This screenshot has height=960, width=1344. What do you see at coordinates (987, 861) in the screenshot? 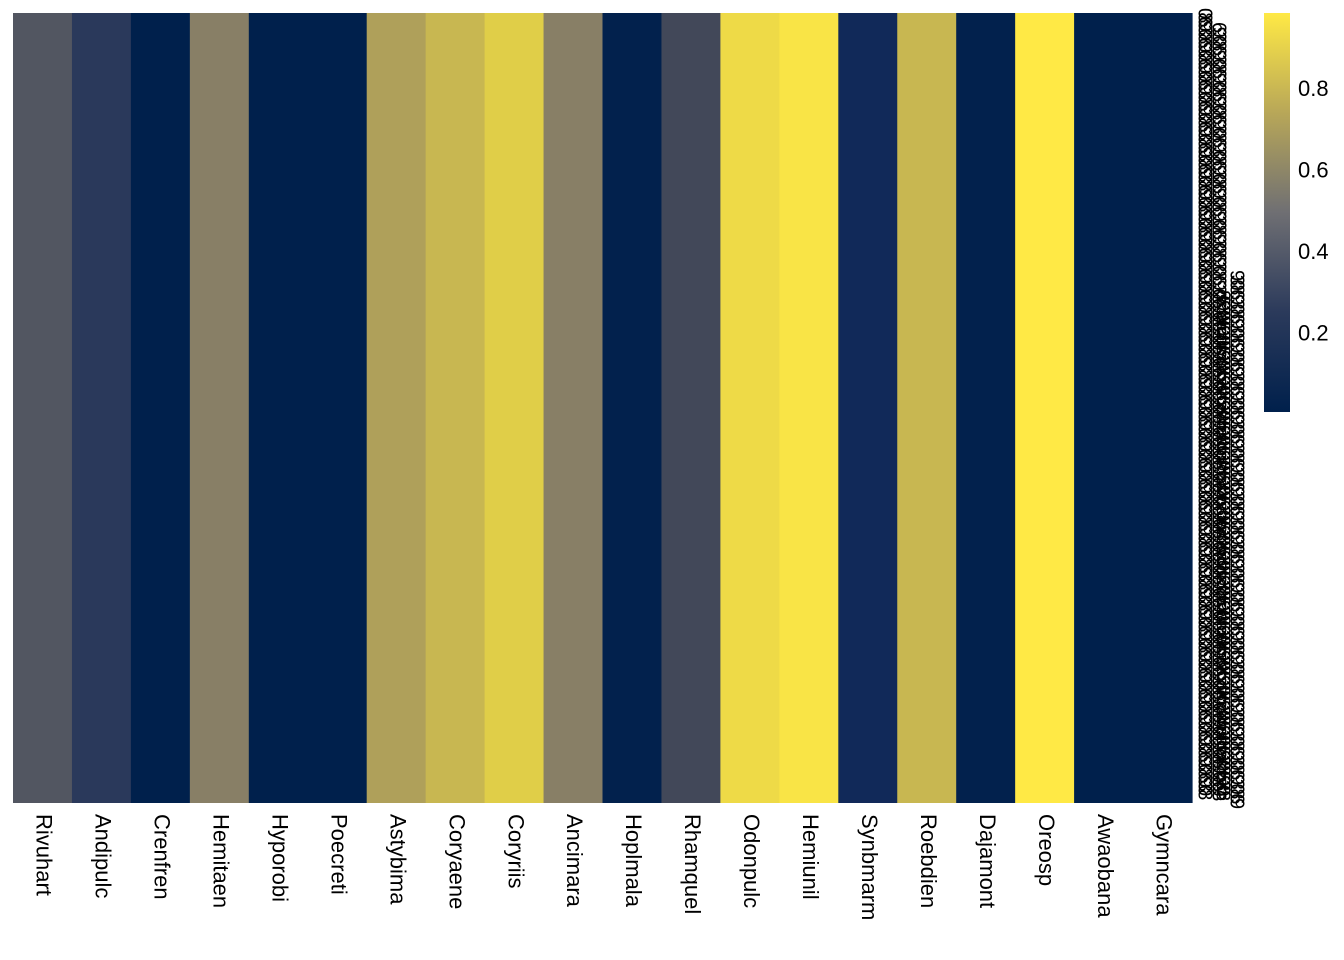
I see `column-label-dajamont: Dajamont` at bounding box center [987, 861].